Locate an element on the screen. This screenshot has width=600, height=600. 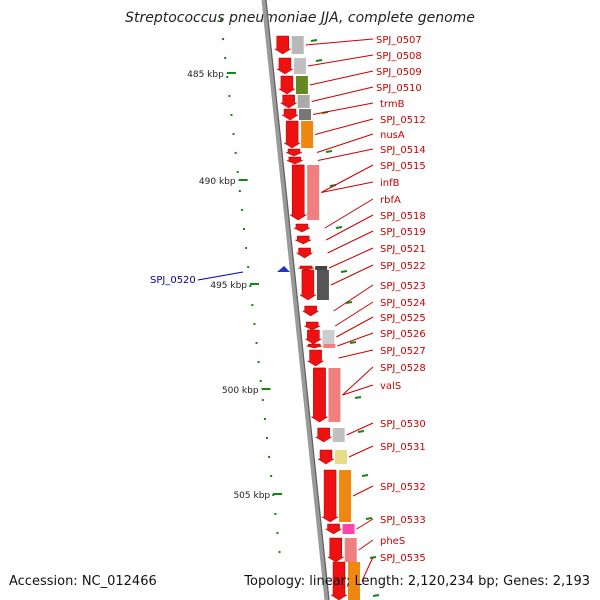
gene-label-SPJ_0533: SPJ_0533 is located at coordinates (403, 520).